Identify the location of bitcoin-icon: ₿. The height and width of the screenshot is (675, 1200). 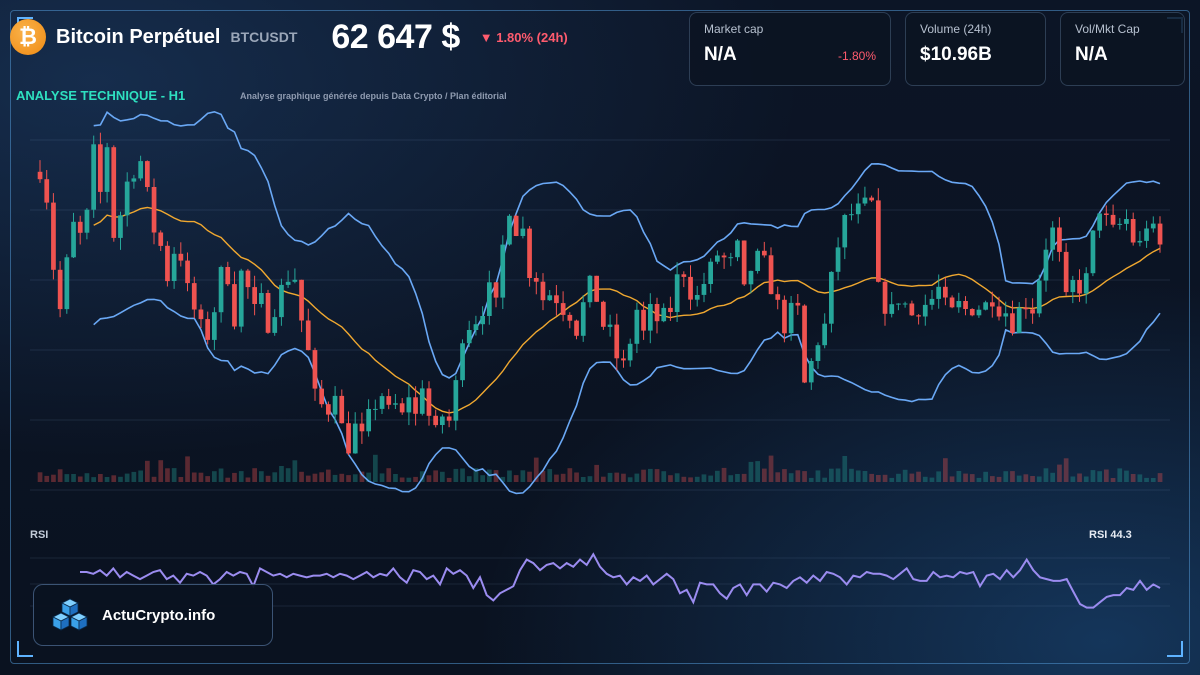
(28, 37).